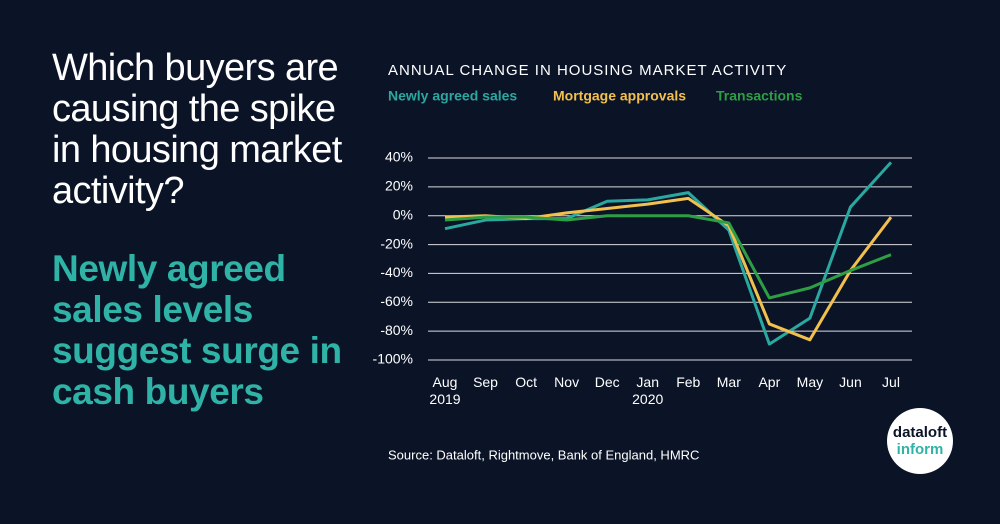 The width and height of the screenshot is (1000, 524). Describe the element at coordinates (728, 382) in the screenshot. I see `x-tick-label: Mar` at that location.